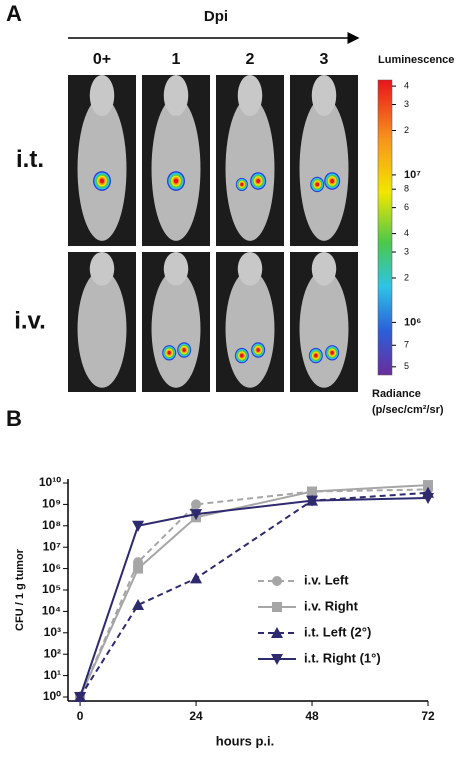  I want to click on y-axis-label: CFU / 1 g tumor, so click(20, 589).